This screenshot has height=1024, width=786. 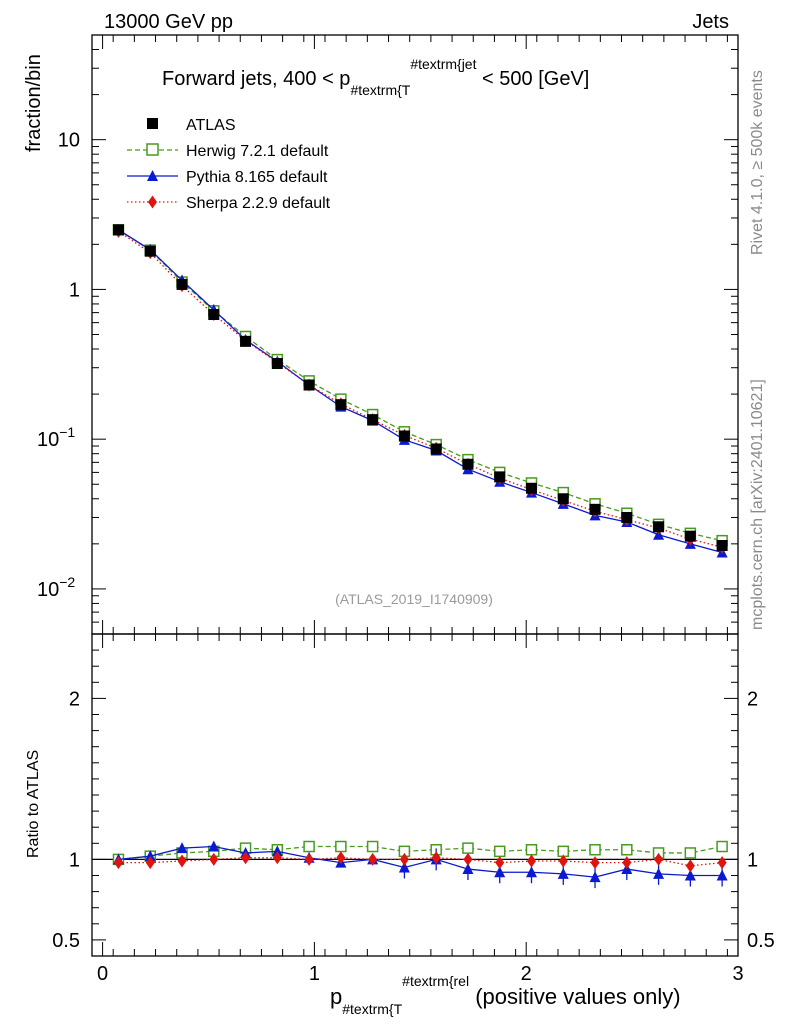 I want to click on legend-entry-atlas: ATLAS, so click(x=191, y=125).